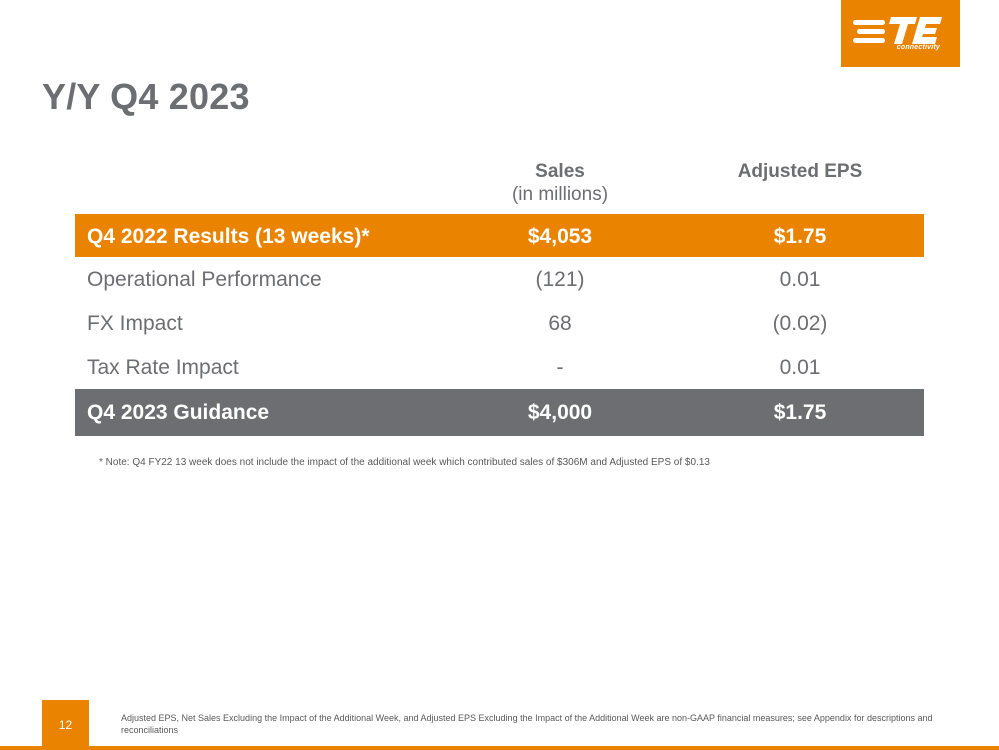  What do you see at coordinates (560, 323) in the screenshot?
I see `row-sales-value: 68` at bounding box center [560, 323].